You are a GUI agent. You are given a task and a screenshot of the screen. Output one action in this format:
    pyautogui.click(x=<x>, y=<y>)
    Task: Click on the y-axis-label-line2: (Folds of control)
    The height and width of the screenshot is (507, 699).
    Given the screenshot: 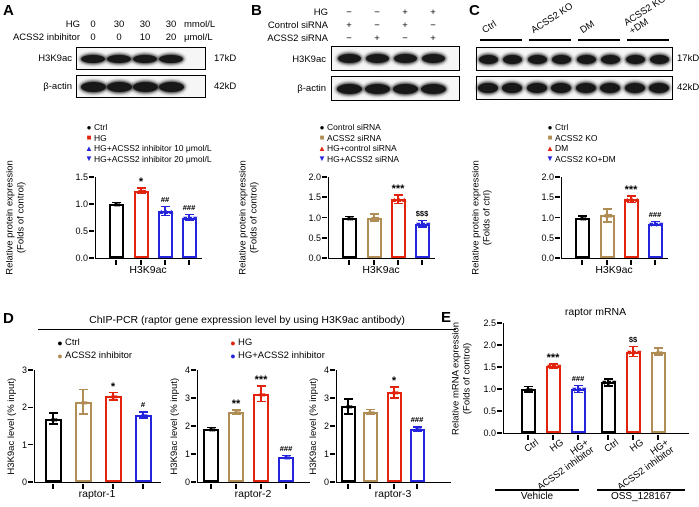 What is the action you would take?
    pyautogui.click(x=253, y=217)
    